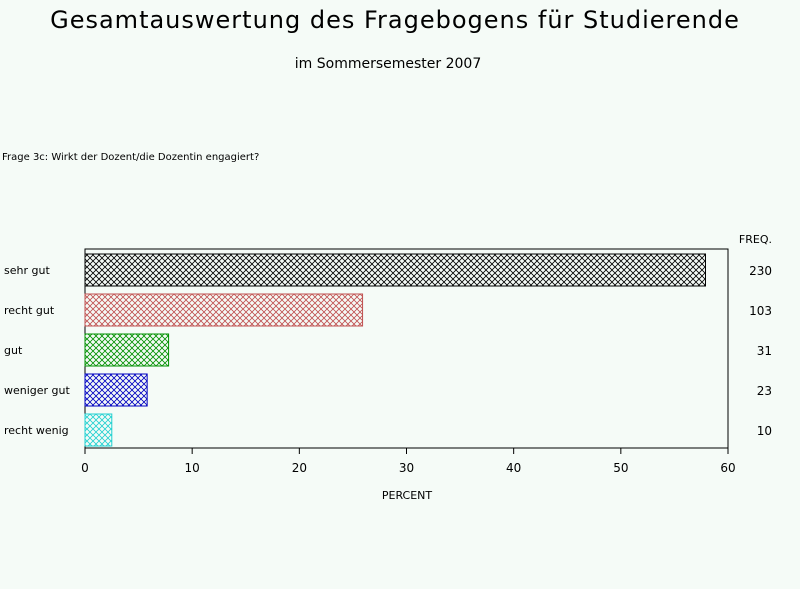 This screenshot has width=800, height=589. What do you see at coordinates (760, 271) in the screenshot?
I see `freq-value-0: 230` at bounding box center [760, 271].